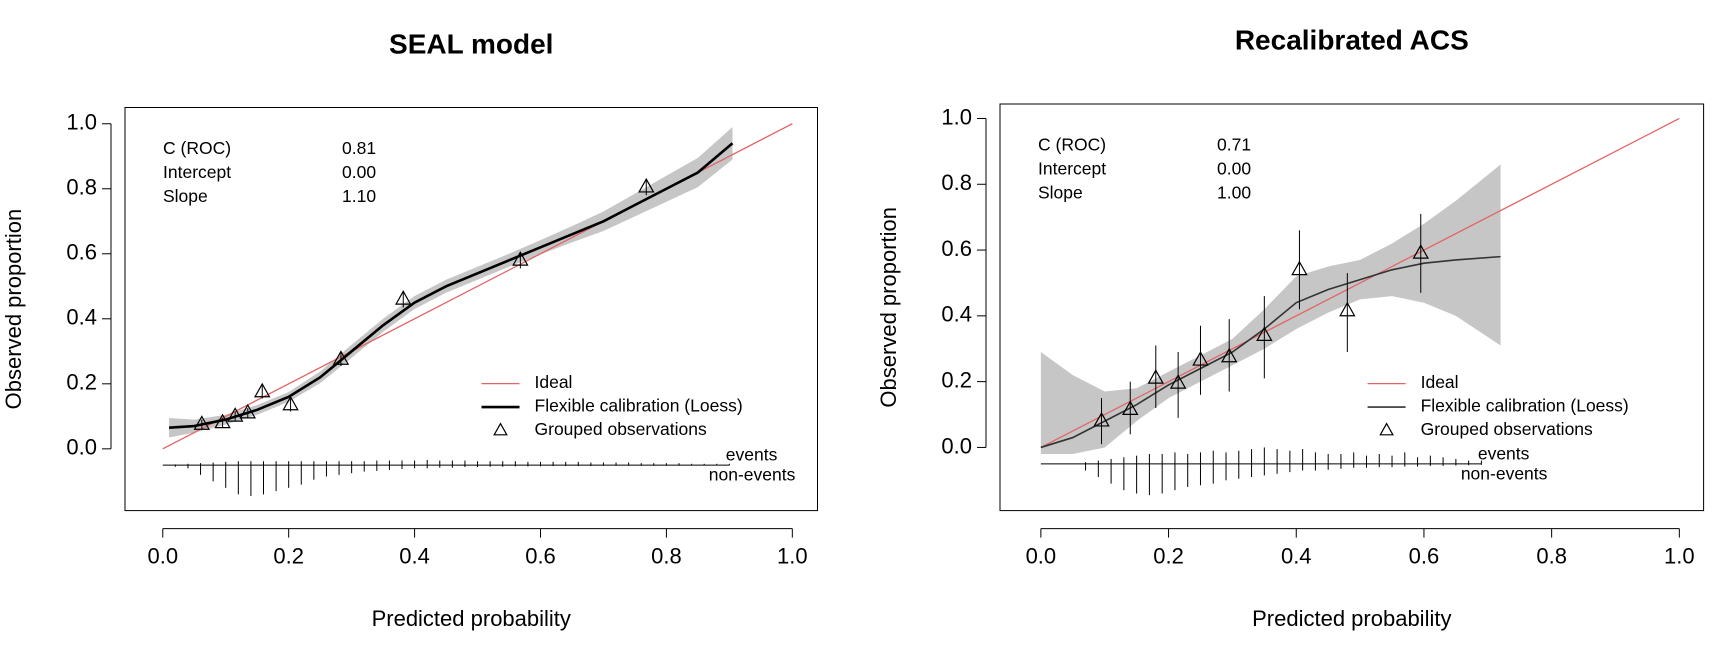 Image resolution: width=1728 pixels, height=652 pixels. Describe the element at coordinates (471, 43) in the screenshot. I see `chart-title: SEAL model` at that location.